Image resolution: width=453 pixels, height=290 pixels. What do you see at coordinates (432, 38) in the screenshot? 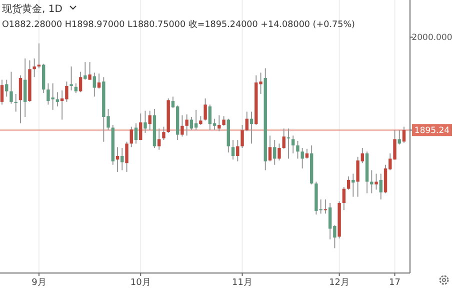
I see `y-tick-label: 2000.000` at bounding box center [432, 38].